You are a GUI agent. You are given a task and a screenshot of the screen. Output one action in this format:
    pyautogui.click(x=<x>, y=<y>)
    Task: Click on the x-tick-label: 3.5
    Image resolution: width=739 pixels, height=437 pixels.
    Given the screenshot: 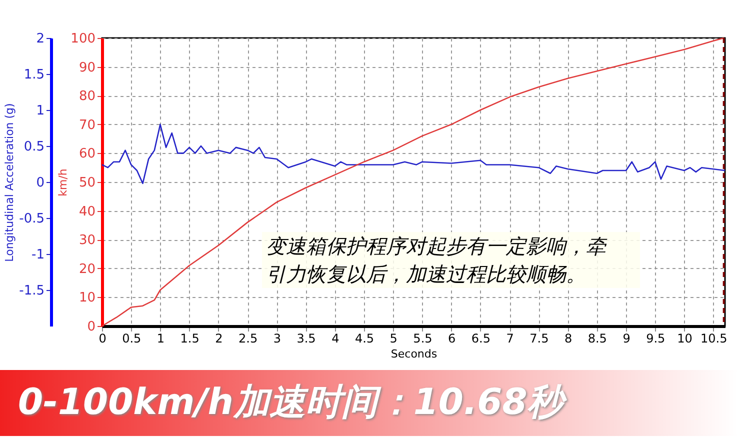 What is the action you would take?
    pyautogui.click(x=306, y=339)
    